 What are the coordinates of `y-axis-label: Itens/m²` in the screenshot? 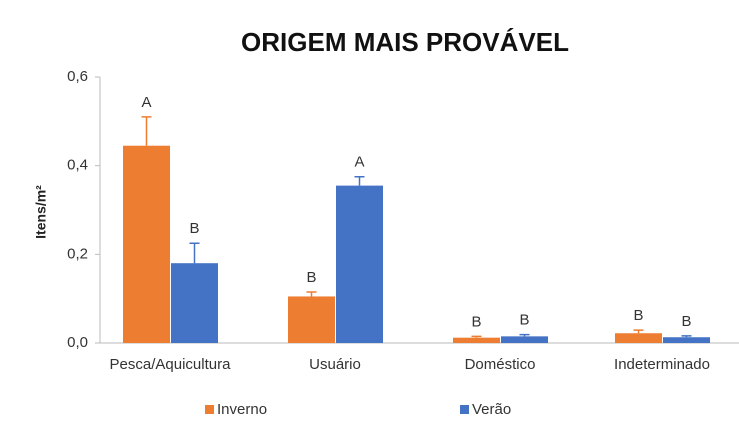 It's located at (41, 212).